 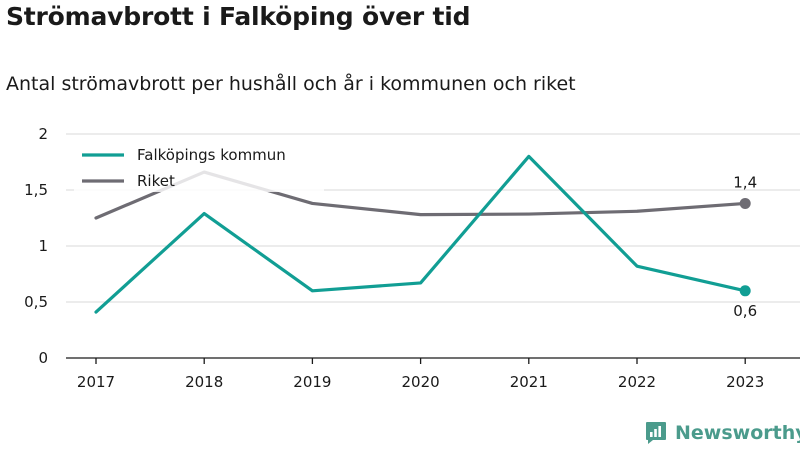 I want to click on x-tick-label: 2023, so click(x=745, y=382).